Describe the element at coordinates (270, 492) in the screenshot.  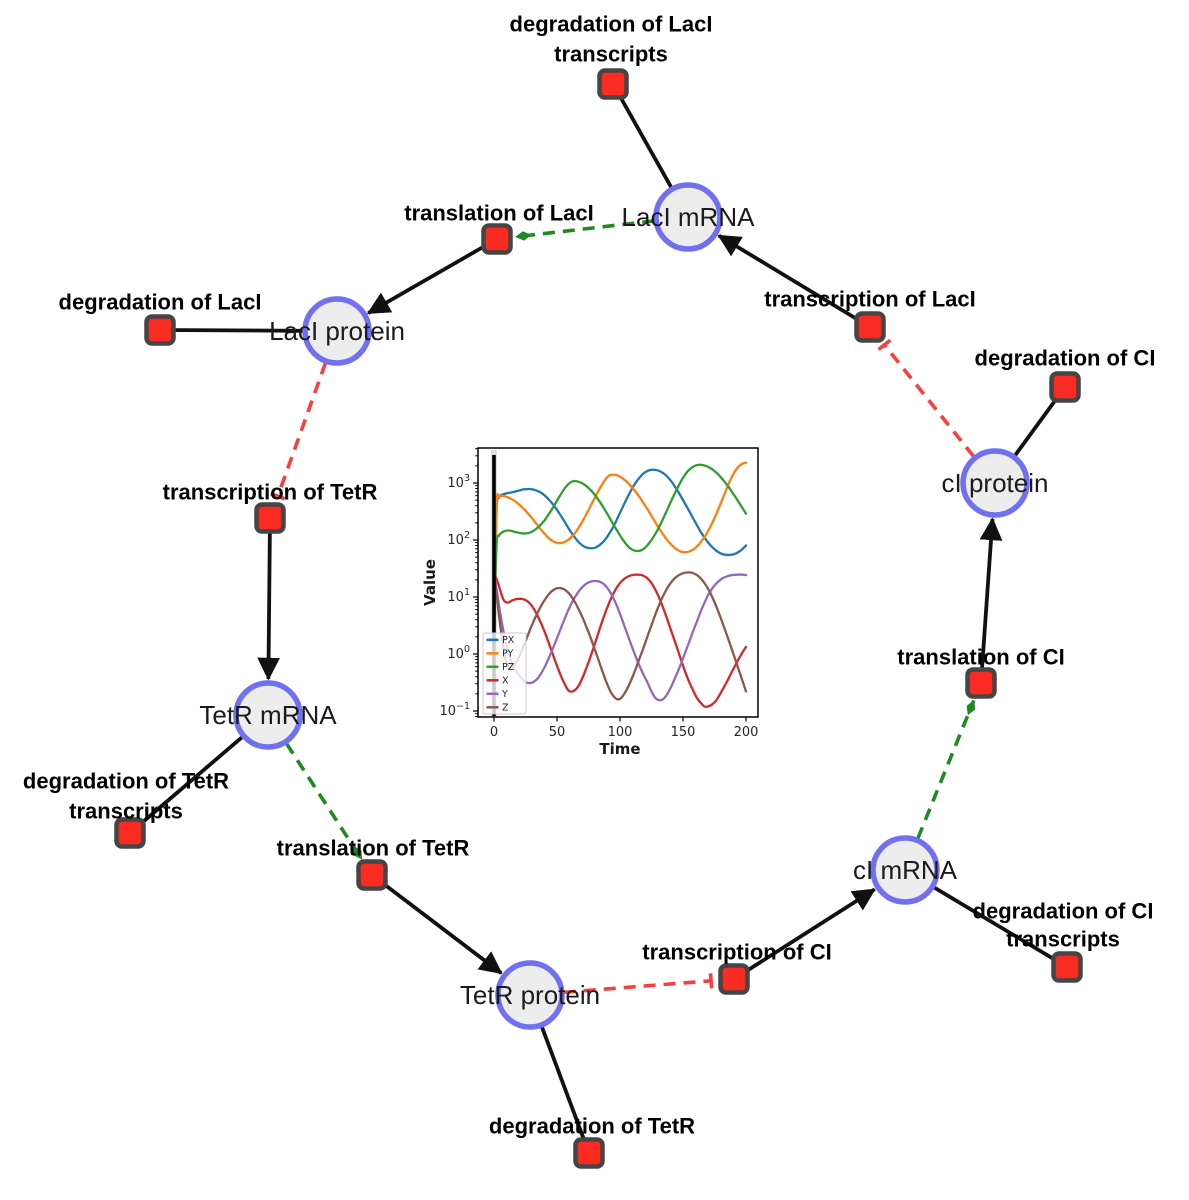
I see `reaction-label-transcription-tetr: transcription of TetR` at that location.